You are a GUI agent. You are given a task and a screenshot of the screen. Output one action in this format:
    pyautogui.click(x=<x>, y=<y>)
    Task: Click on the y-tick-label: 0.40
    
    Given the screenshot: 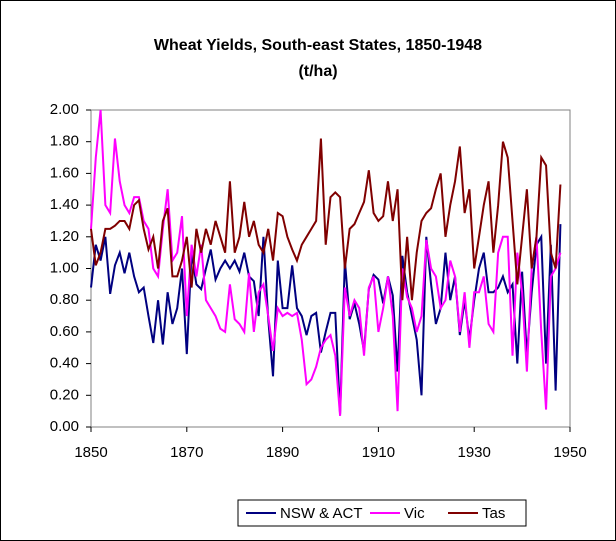 What is the action you would take?
    pyautogui.click(x=64, y=363)
    